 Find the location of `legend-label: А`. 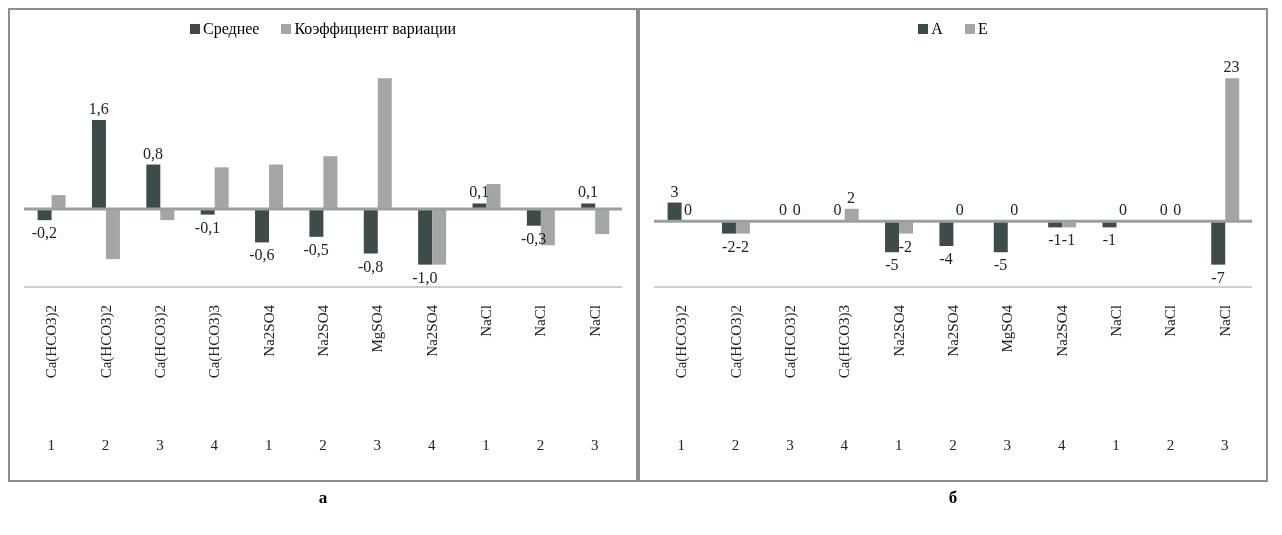

legend-label: А is located at coordinates (936, 29).